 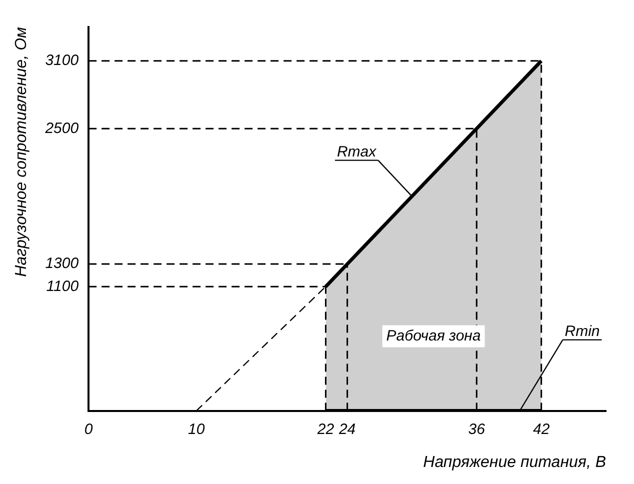 I want to click on x-tick-label: 10, so click(x=197, y=429).